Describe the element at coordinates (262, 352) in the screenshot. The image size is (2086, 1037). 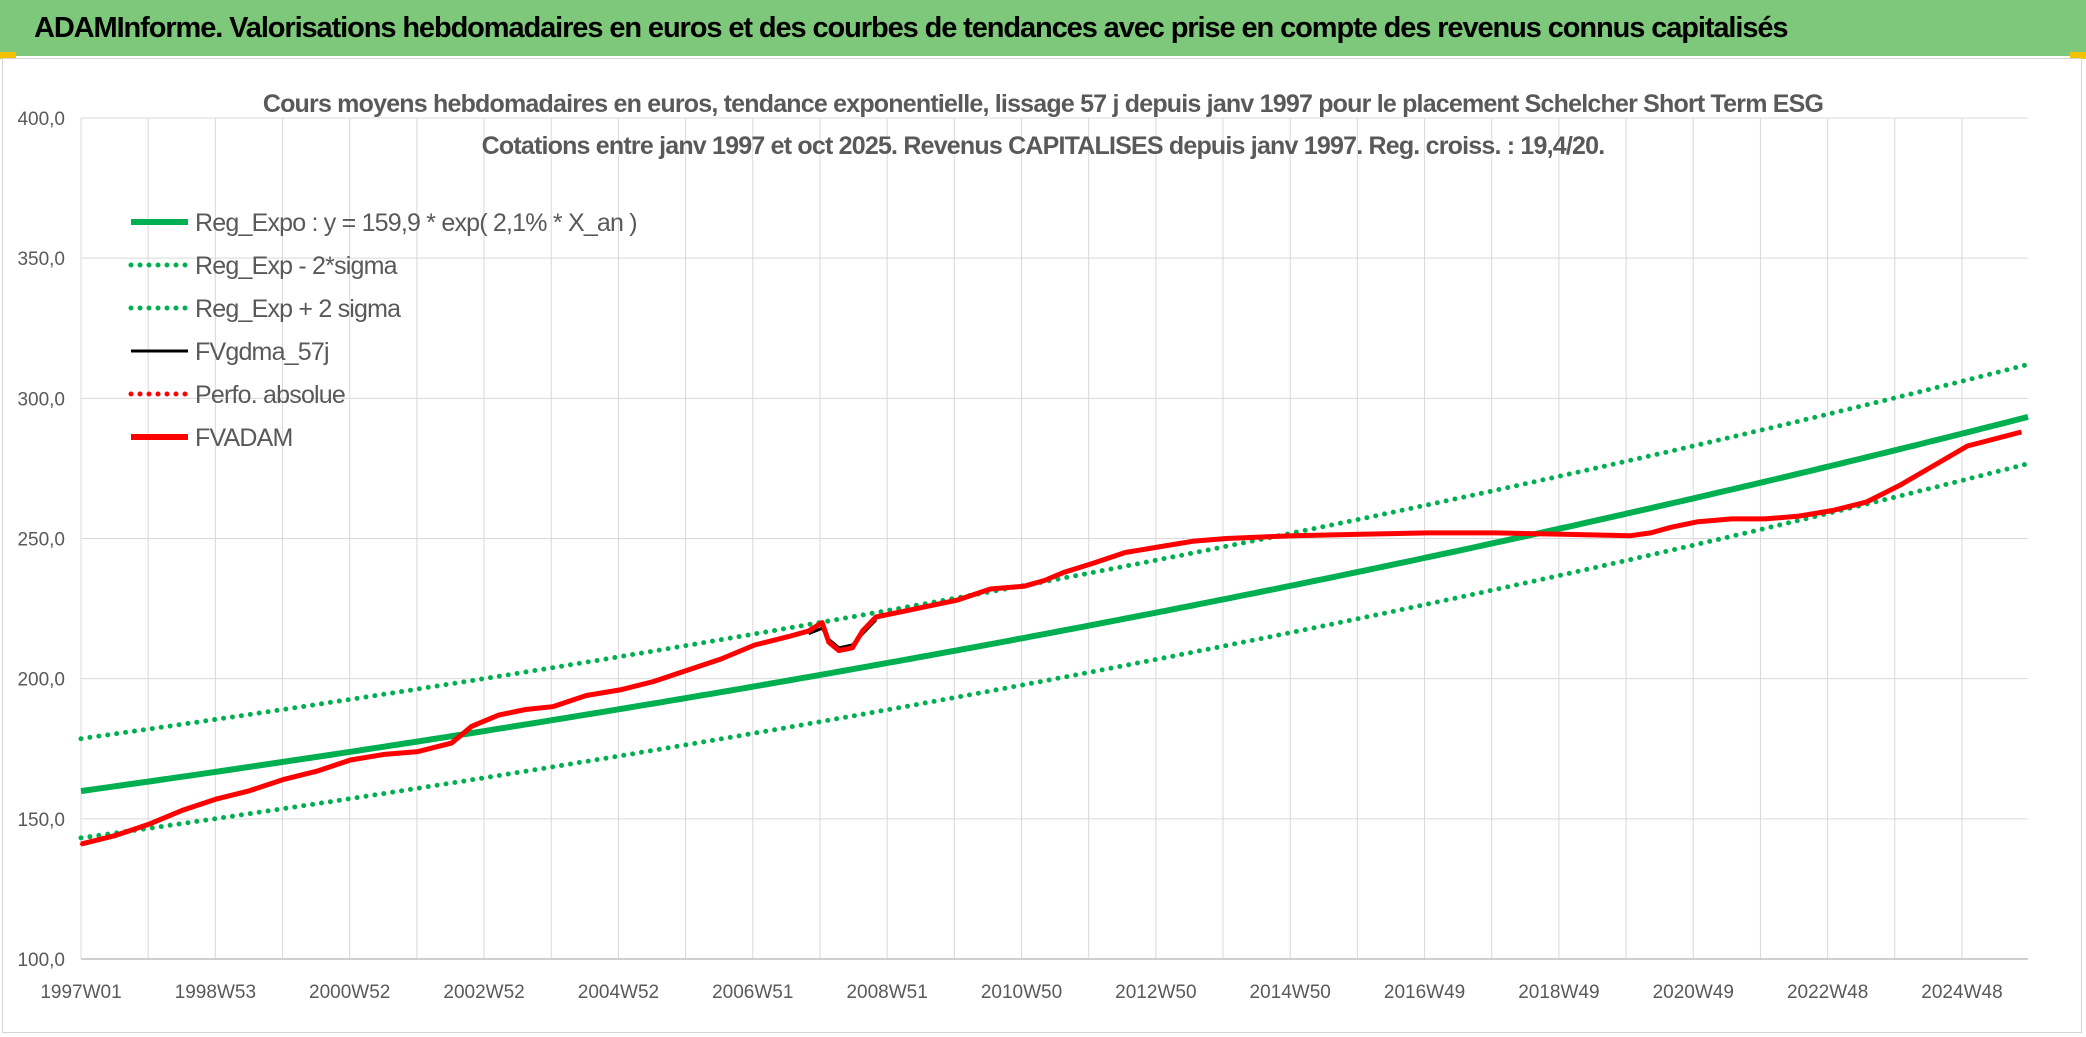
I see `legend-label-fvgdma: FVgdma_57j` at that location.